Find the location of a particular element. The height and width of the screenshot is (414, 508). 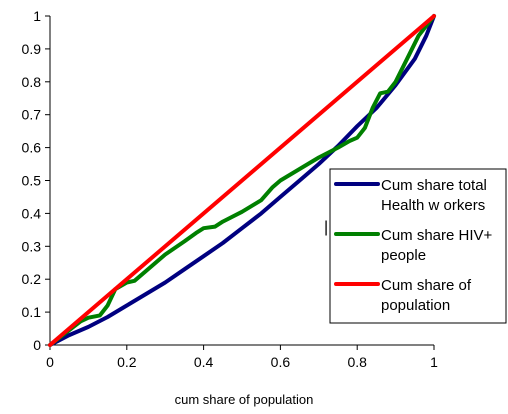

annotation-bar: | is located at coordinates (326, 227).